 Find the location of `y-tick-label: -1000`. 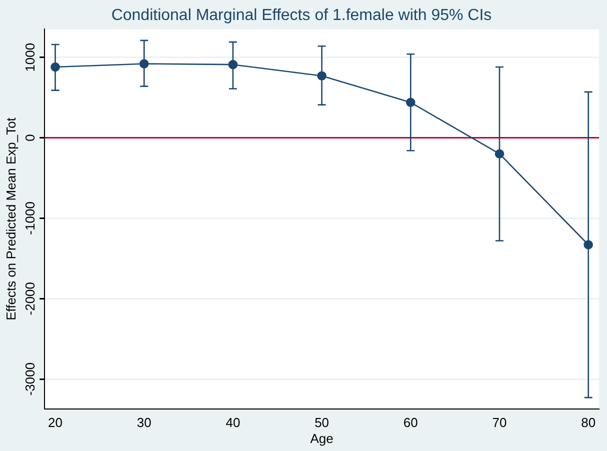

y-tick-label: -1000 is located at coordinates (30, 218).